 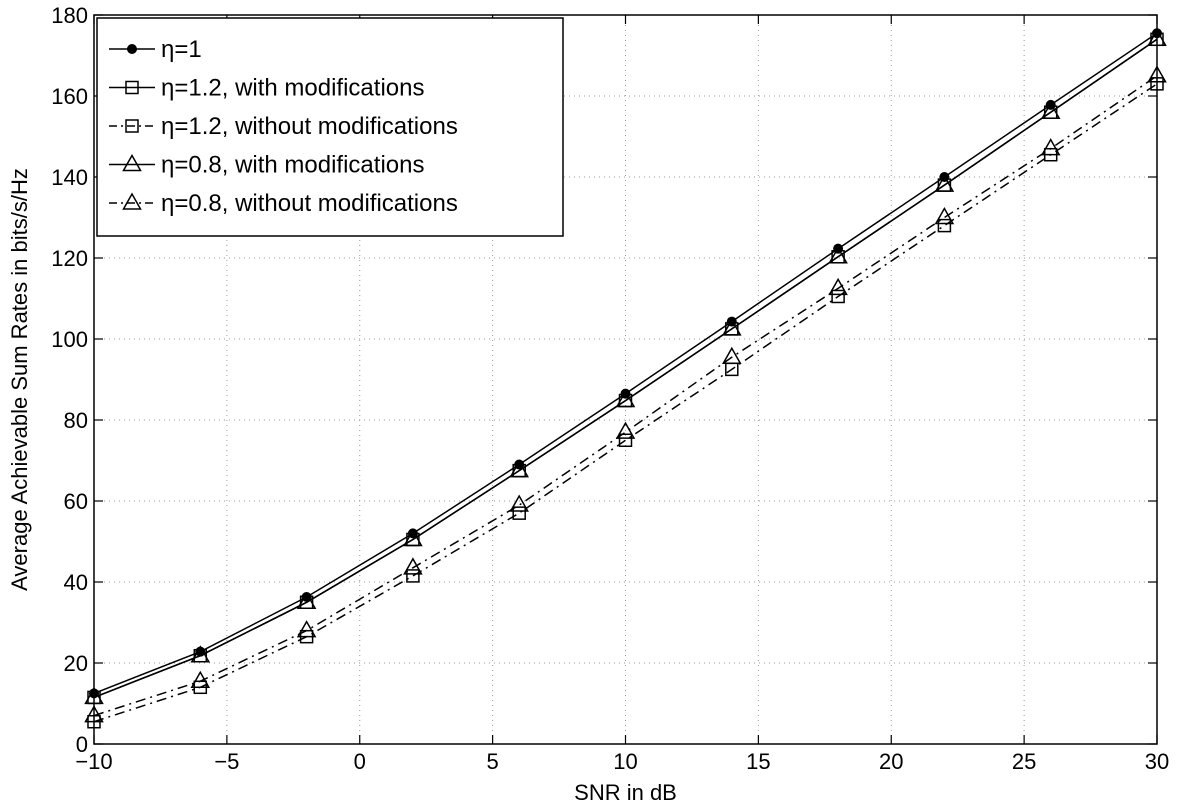 I want to click on legend-label: η=1, so click(x=181, y=49).